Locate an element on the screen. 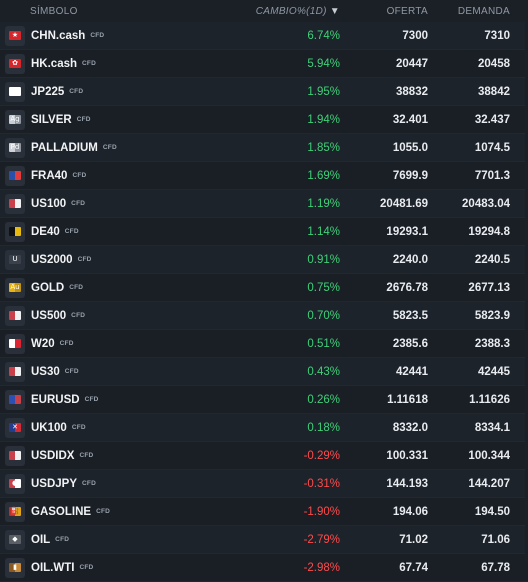 Image resolution: width=528 pixels, height=582 pixels. ask-cell: 42445 is located at coordinates (494, 371).